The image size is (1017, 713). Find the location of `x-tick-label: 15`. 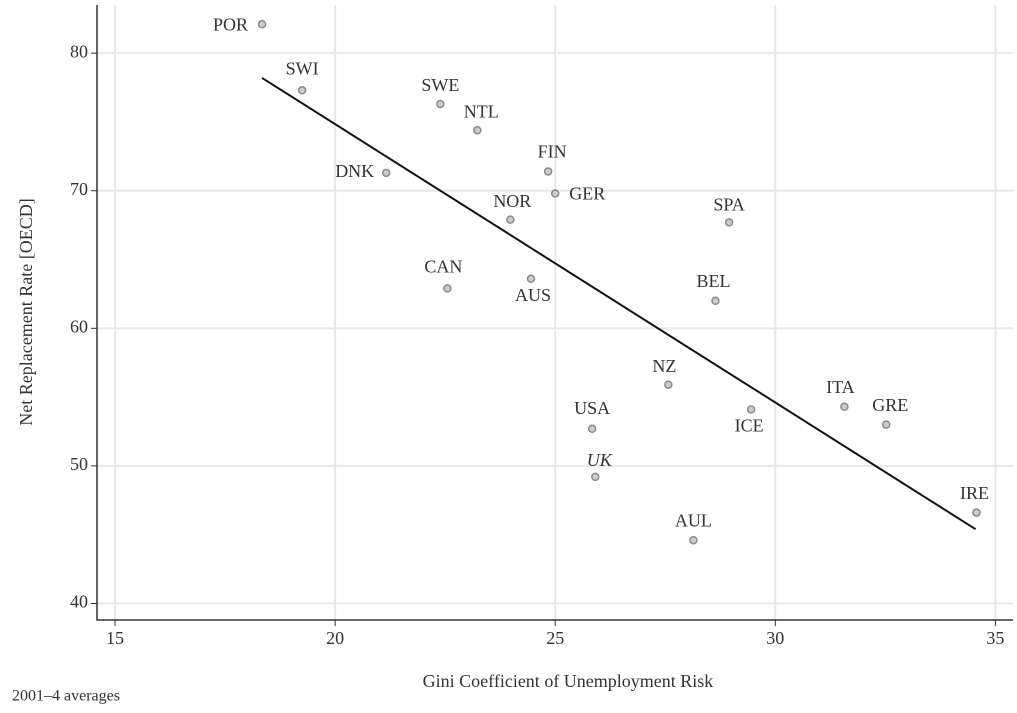

x-tick-label: 15 is located at coordinates (115, 638).